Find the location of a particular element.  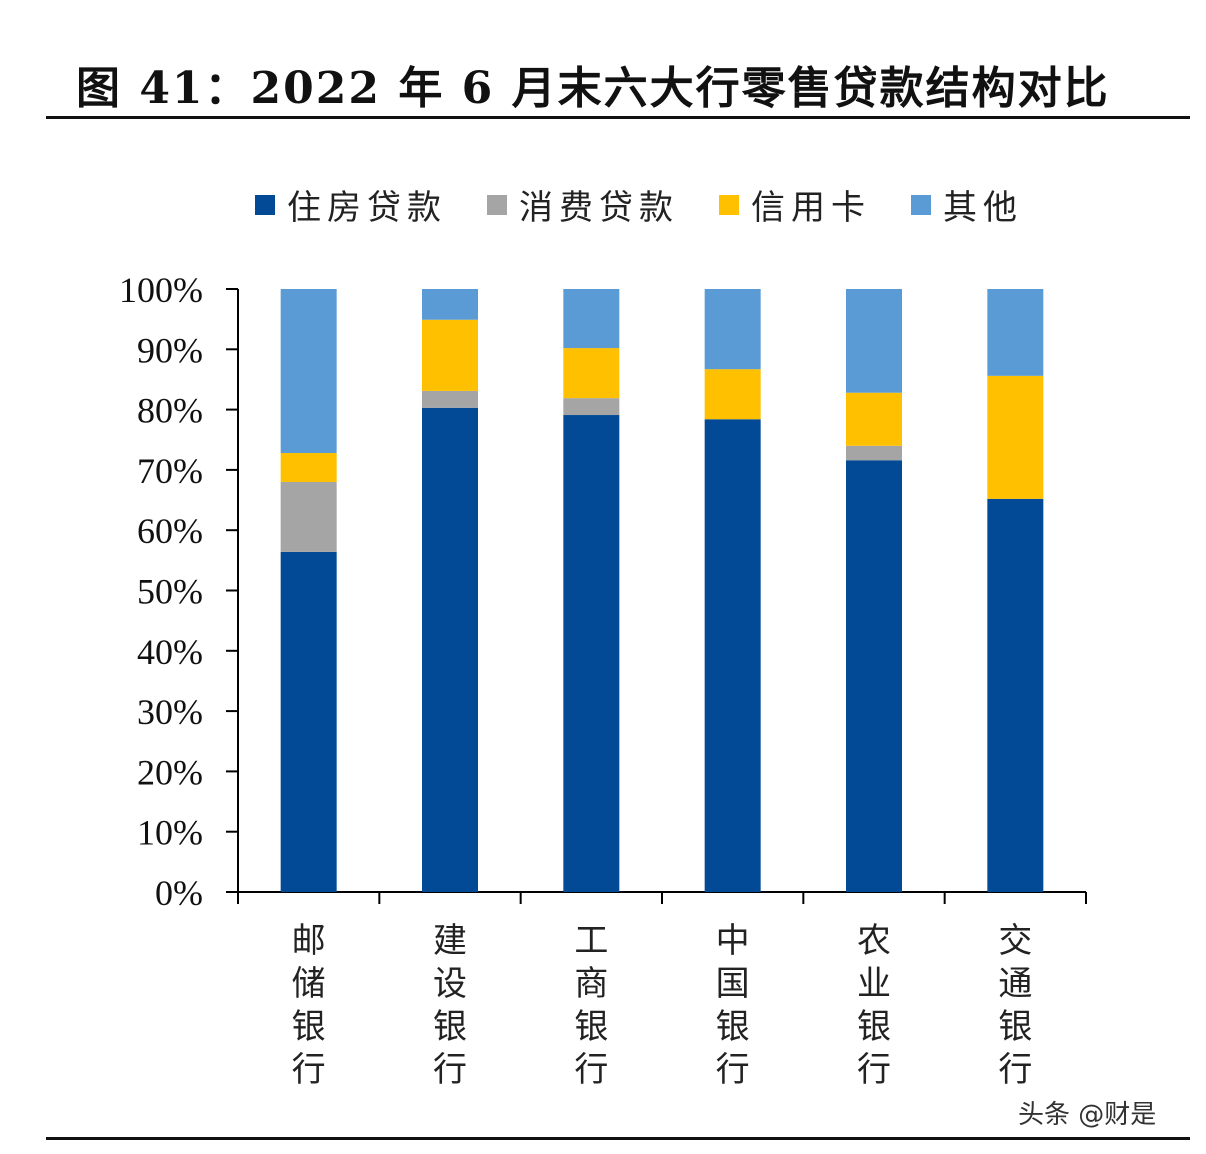

y-tick-label: 20% is located at coordinates (170, 772).